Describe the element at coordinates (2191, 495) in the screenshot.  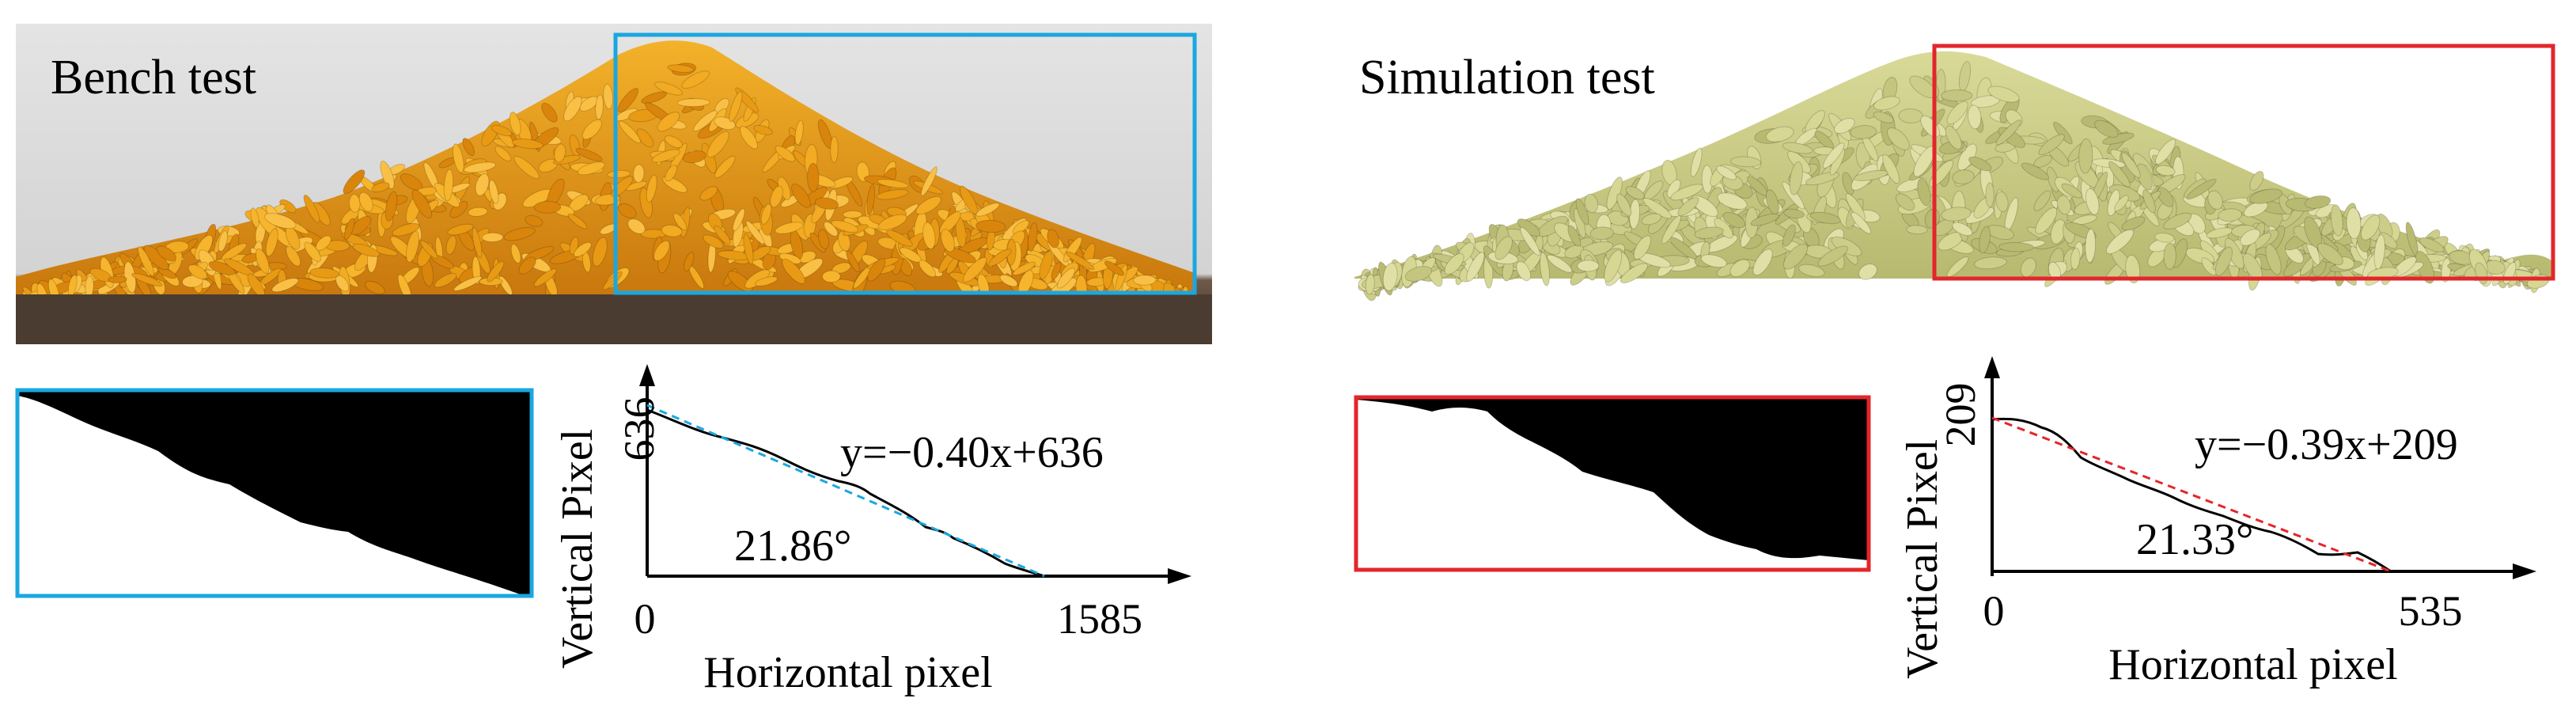
I see `simulation-profile-curve` at that location.